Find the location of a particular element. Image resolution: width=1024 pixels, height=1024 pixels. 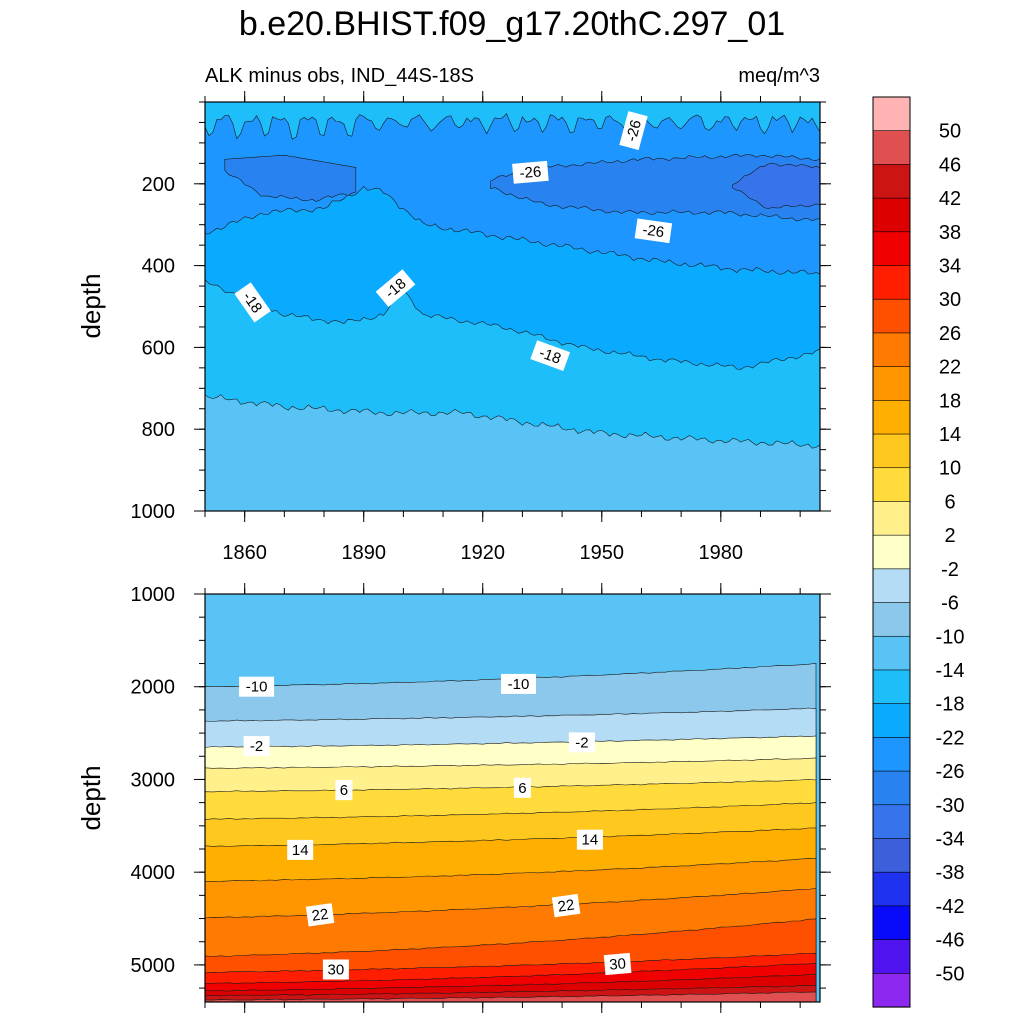

y-tick-label: 3000 is located at coordinates (153, 780).